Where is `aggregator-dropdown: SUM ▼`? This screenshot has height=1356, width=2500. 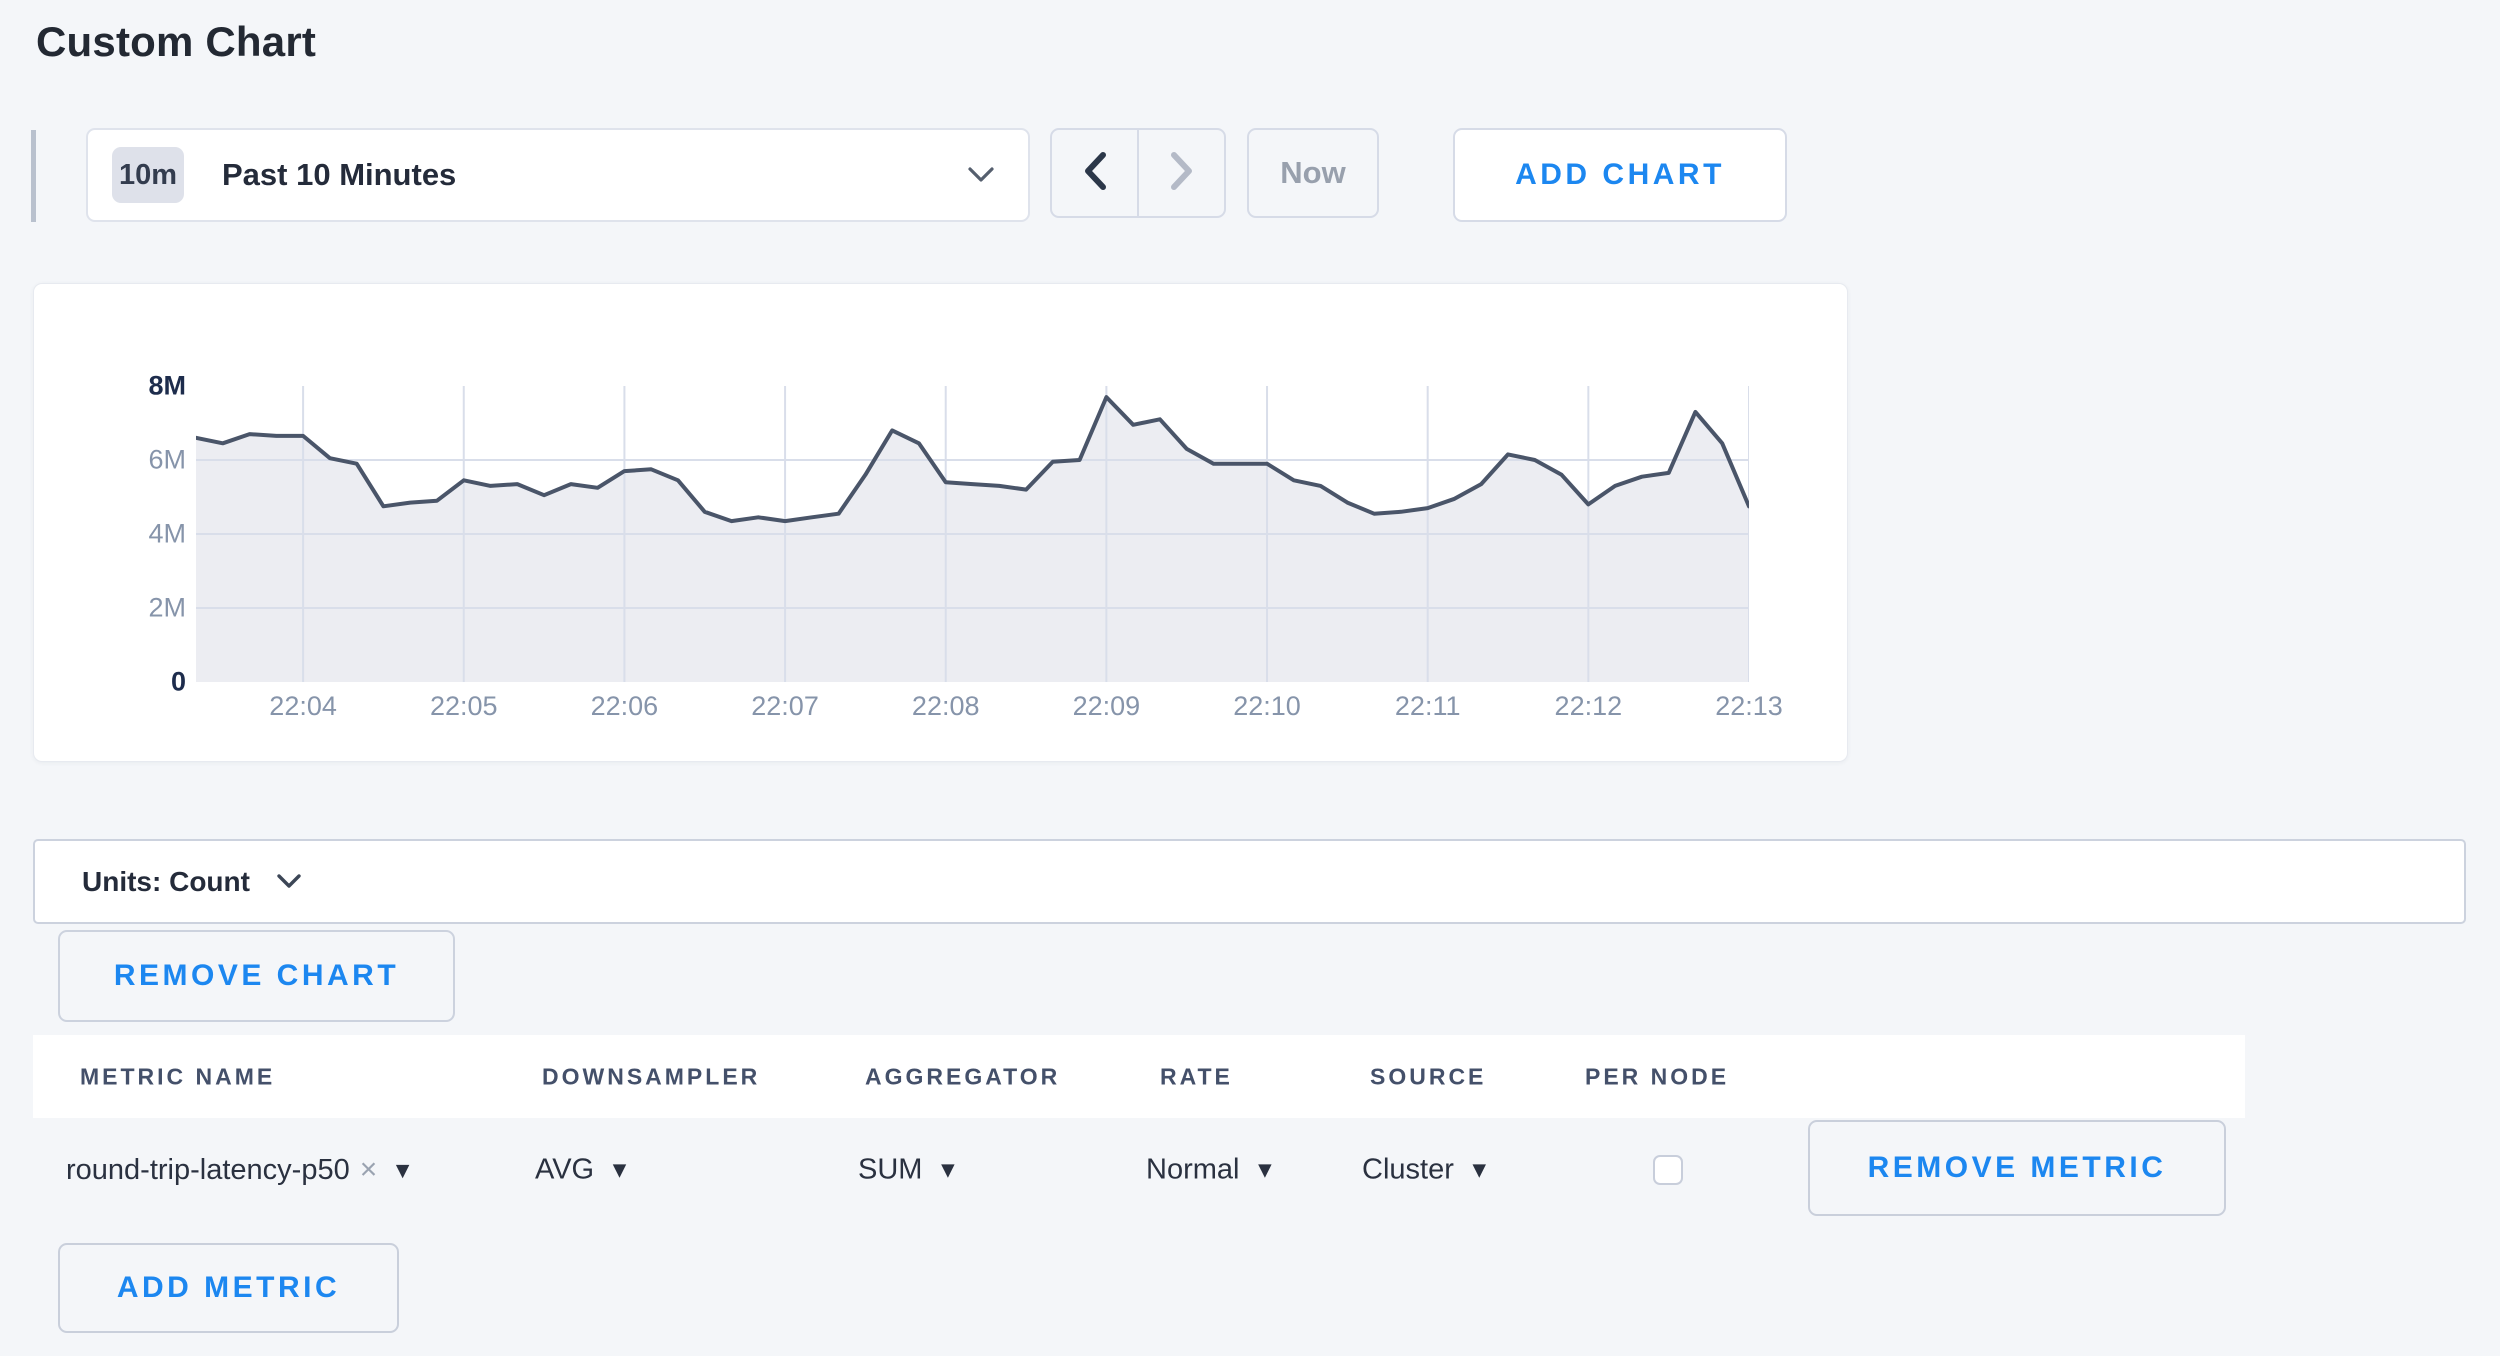 aggregator-dropdown: SUM ▼ is located at coordinates (908, 1170).